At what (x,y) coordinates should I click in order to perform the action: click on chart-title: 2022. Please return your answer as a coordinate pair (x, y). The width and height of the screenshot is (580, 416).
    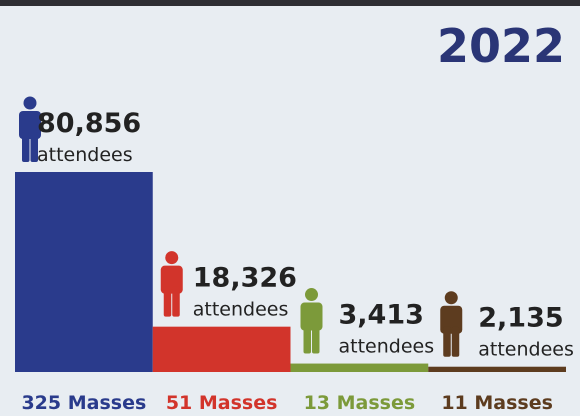
    Looking at the image, I should click on (501, 46).